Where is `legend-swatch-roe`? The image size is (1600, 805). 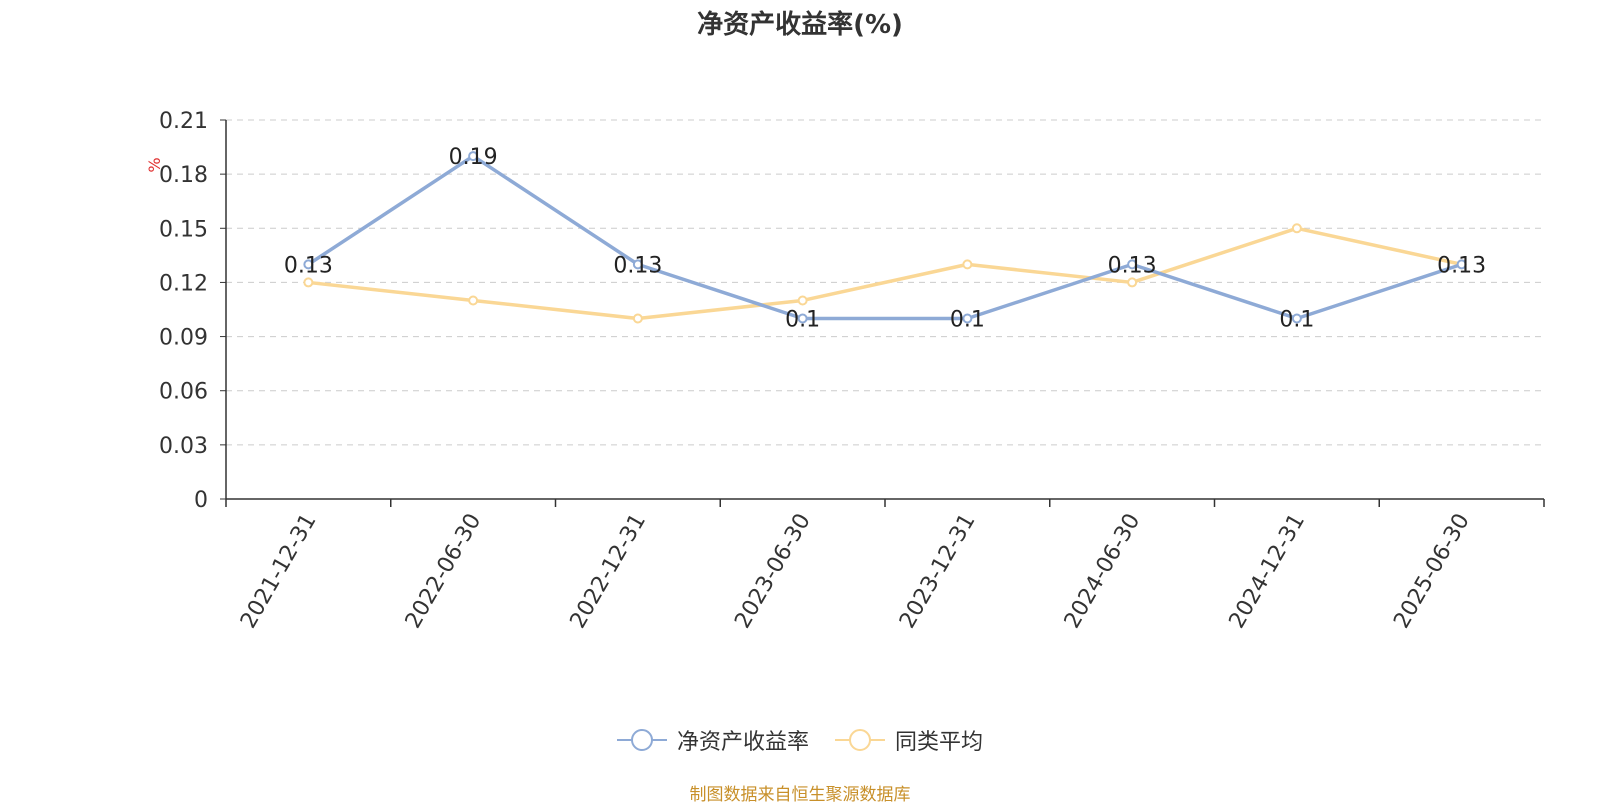
legend-swatch-roe is located at coordinates (641, 740).